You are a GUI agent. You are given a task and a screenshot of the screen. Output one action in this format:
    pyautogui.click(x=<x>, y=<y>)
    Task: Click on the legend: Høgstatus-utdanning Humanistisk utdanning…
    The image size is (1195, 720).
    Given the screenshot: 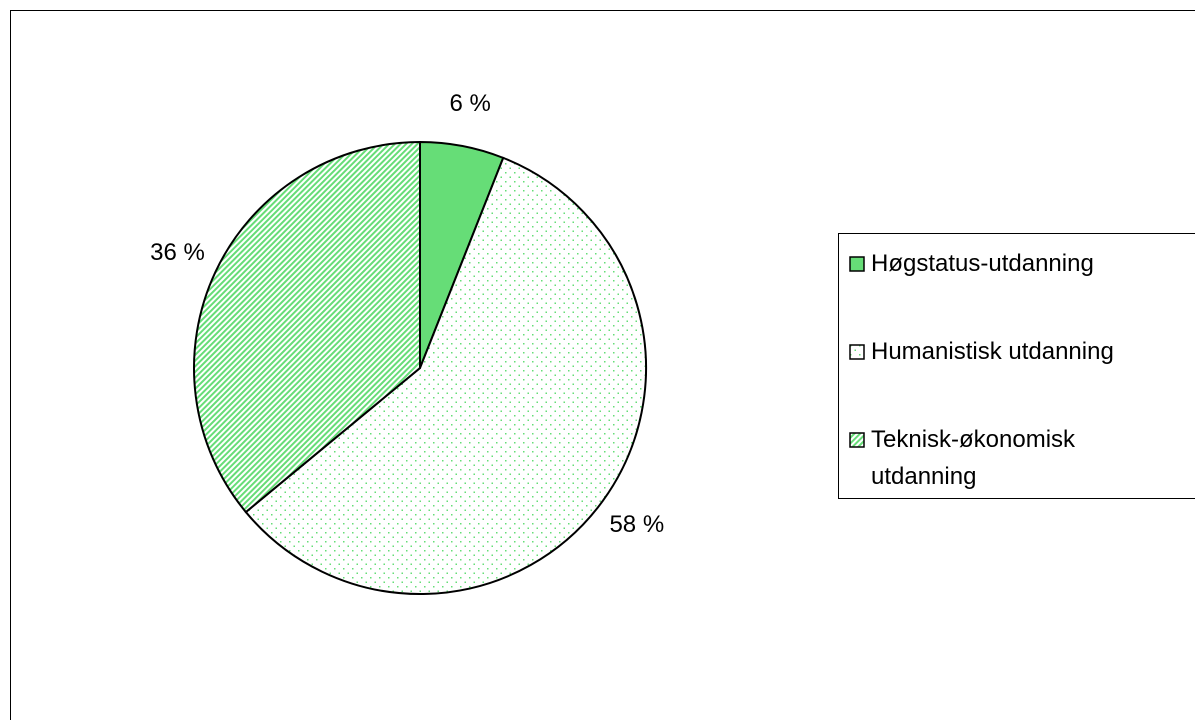 What is the action you would take?
    pyautogui.click(x=1016, y=366)
    